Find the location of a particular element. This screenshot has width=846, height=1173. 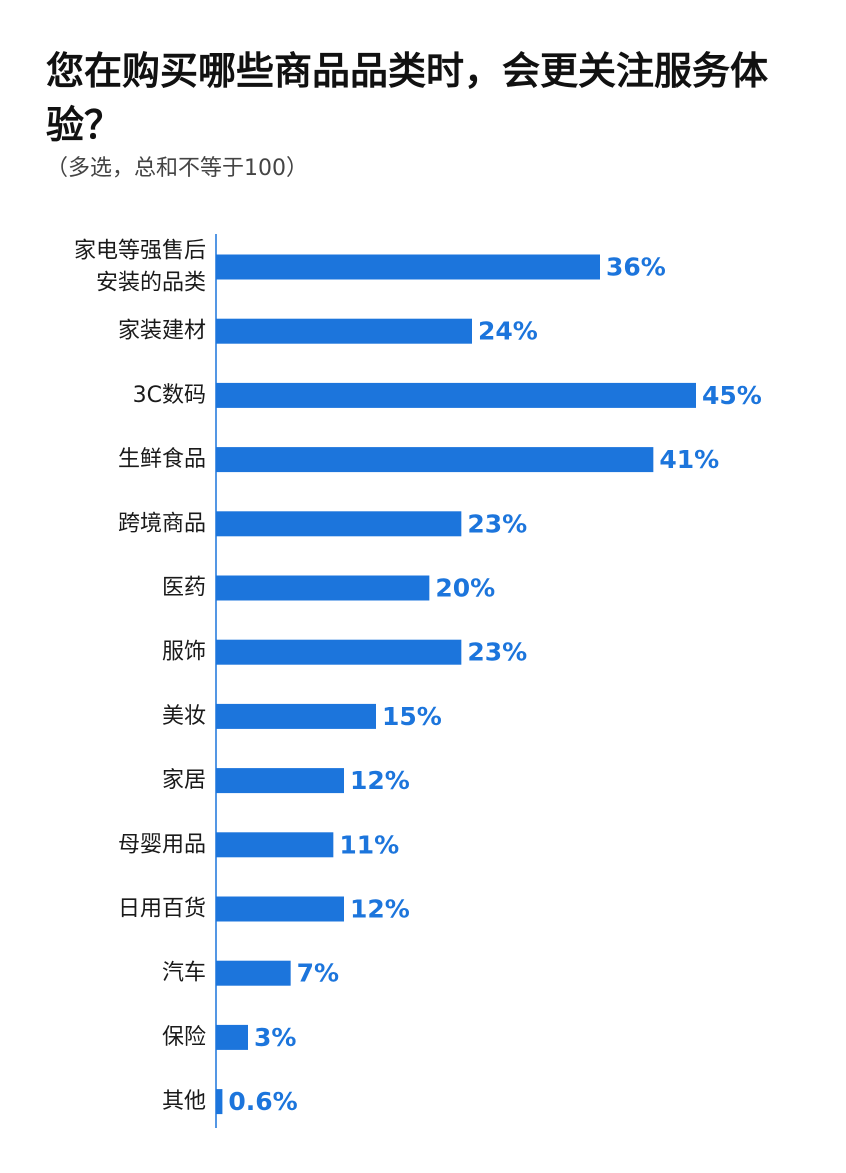

value-label: 45% is located at coordinates (732, 395).